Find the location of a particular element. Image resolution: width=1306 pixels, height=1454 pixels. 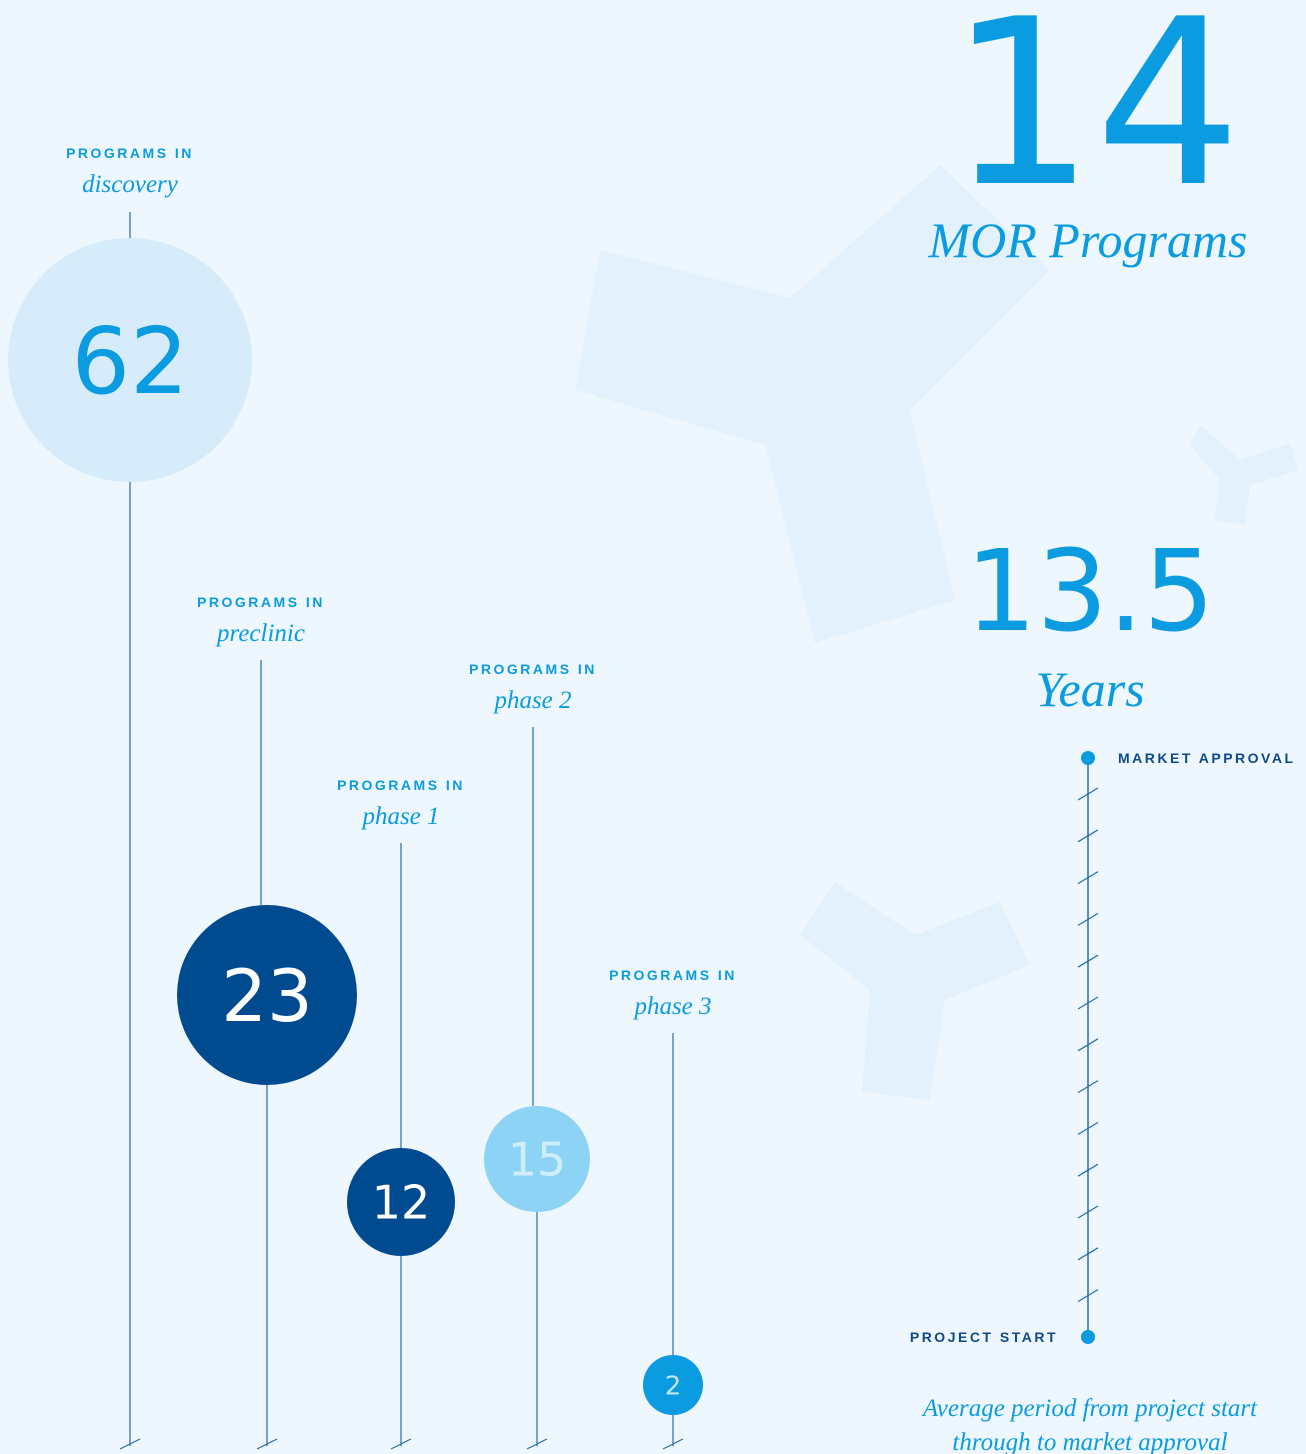

timeline-end: MARKET APPROVAL is located at coordinates (1207, 758).